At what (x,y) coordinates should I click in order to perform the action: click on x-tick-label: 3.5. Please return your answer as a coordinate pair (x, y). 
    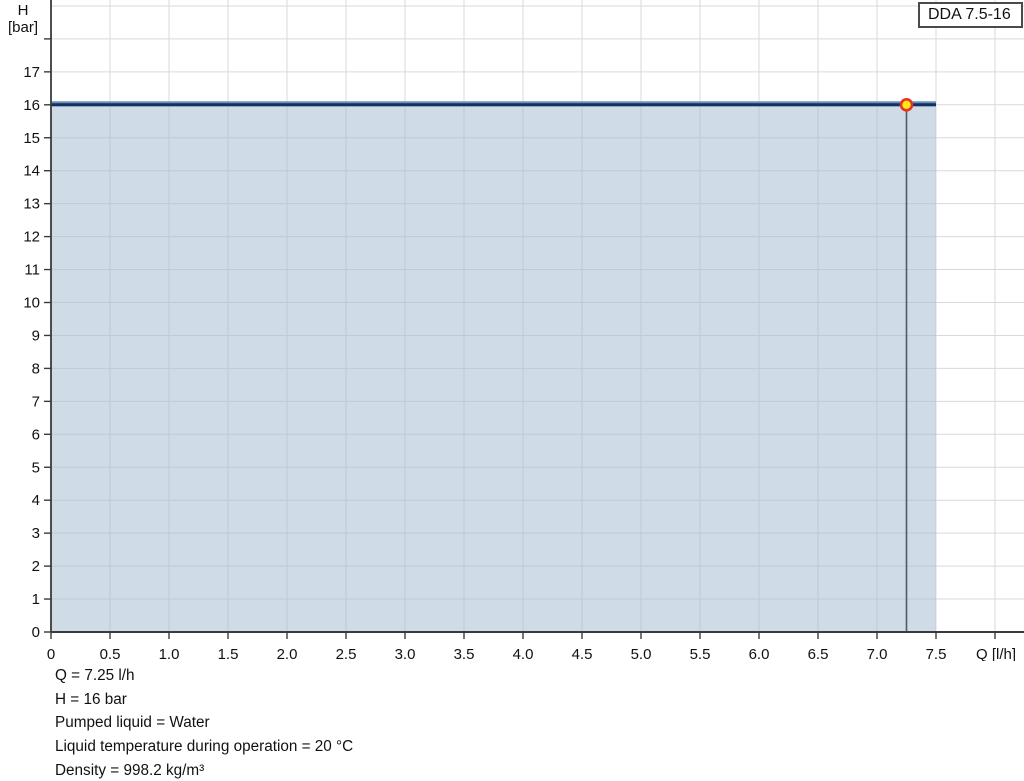
    Looking at the image, I should click on (464, 653).